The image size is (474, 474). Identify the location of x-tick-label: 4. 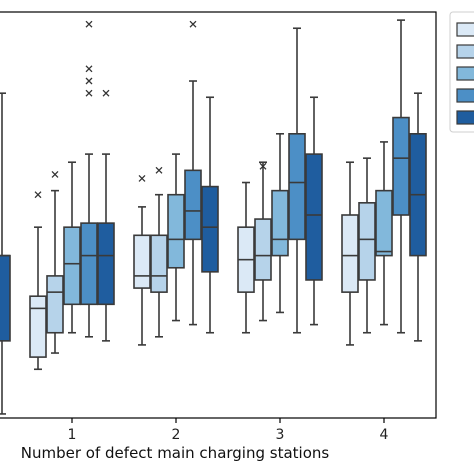
(384, 435).